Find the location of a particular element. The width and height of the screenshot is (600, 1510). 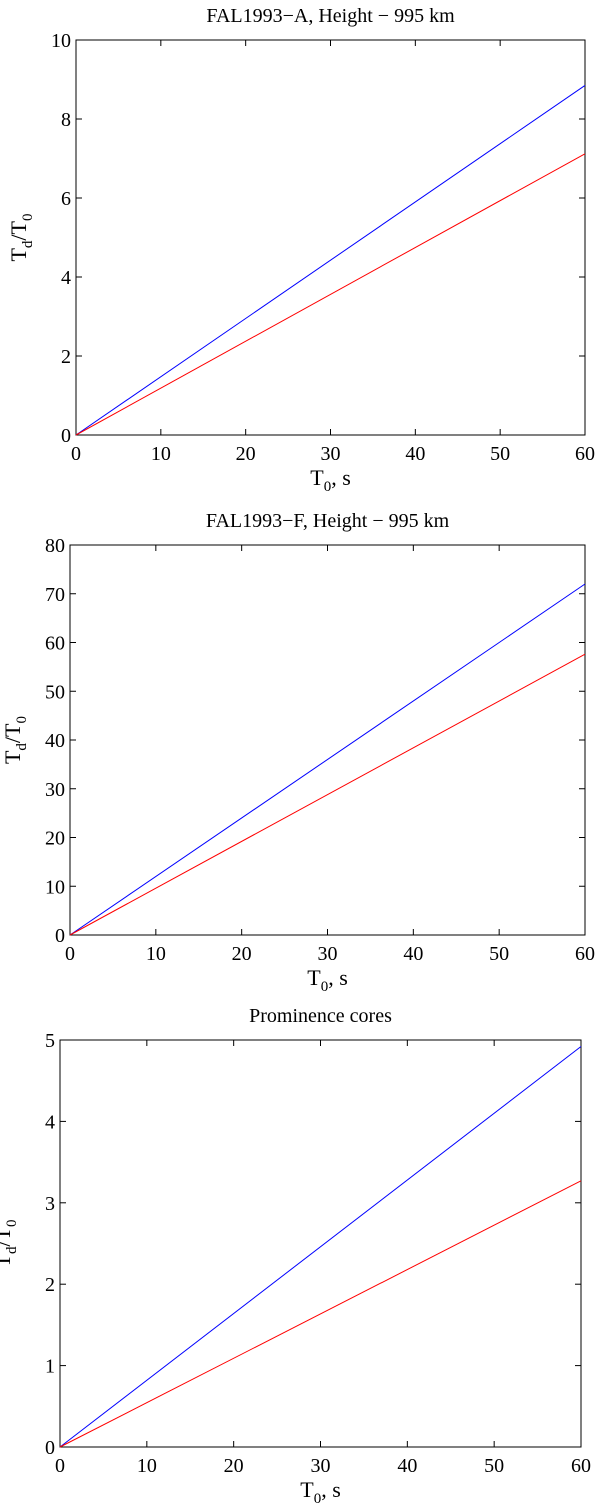

y-tick-label: 6 is located at coordinates (66, 199).